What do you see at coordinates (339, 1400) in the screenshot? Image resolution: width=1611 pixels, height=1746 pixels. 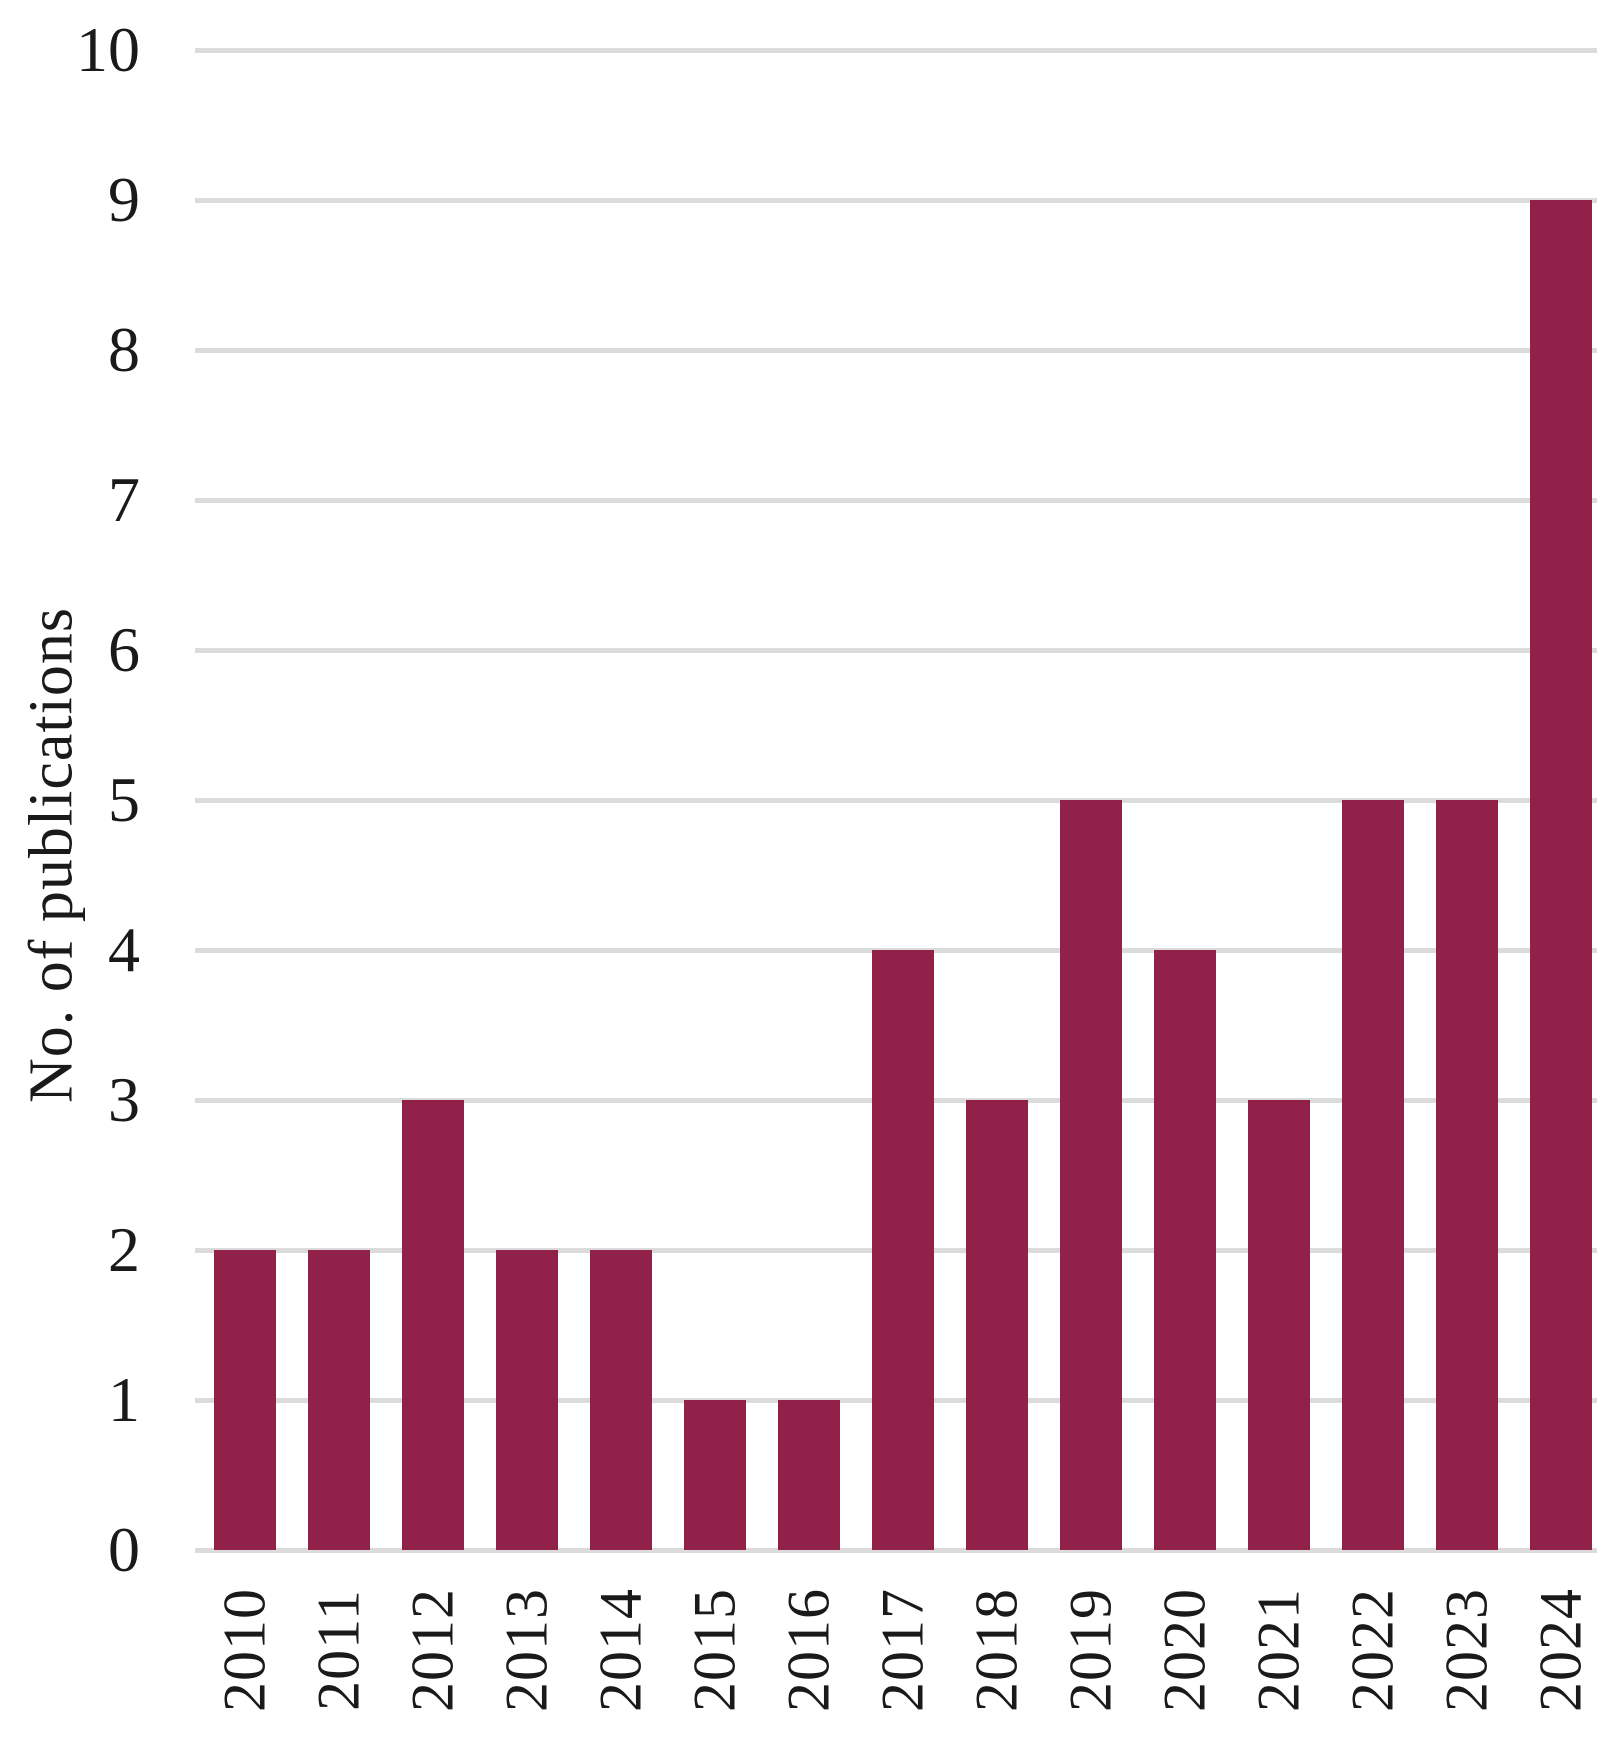 I see `bar-2011` at bounding box center [339, 1400].